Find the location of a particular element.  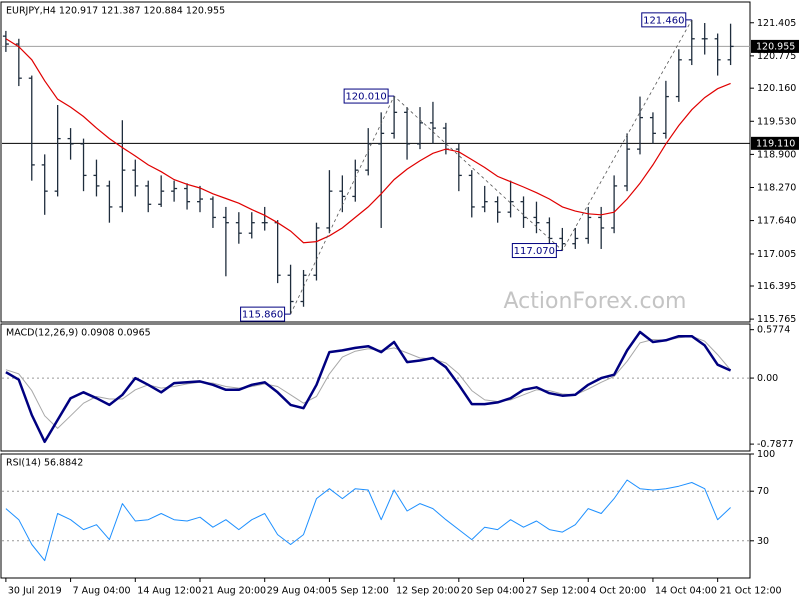

panel-title: RSI(14) 56.8842 is located at coordinates (44, 463).